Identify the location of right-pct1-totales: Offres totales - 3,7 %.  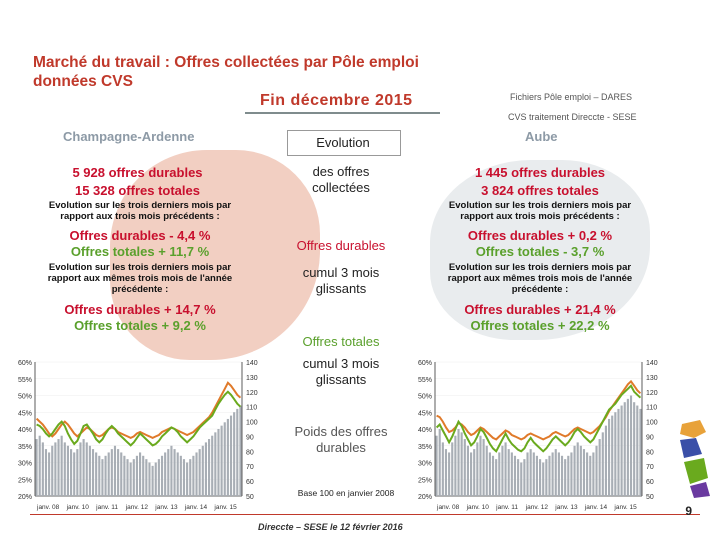
(540, 251).